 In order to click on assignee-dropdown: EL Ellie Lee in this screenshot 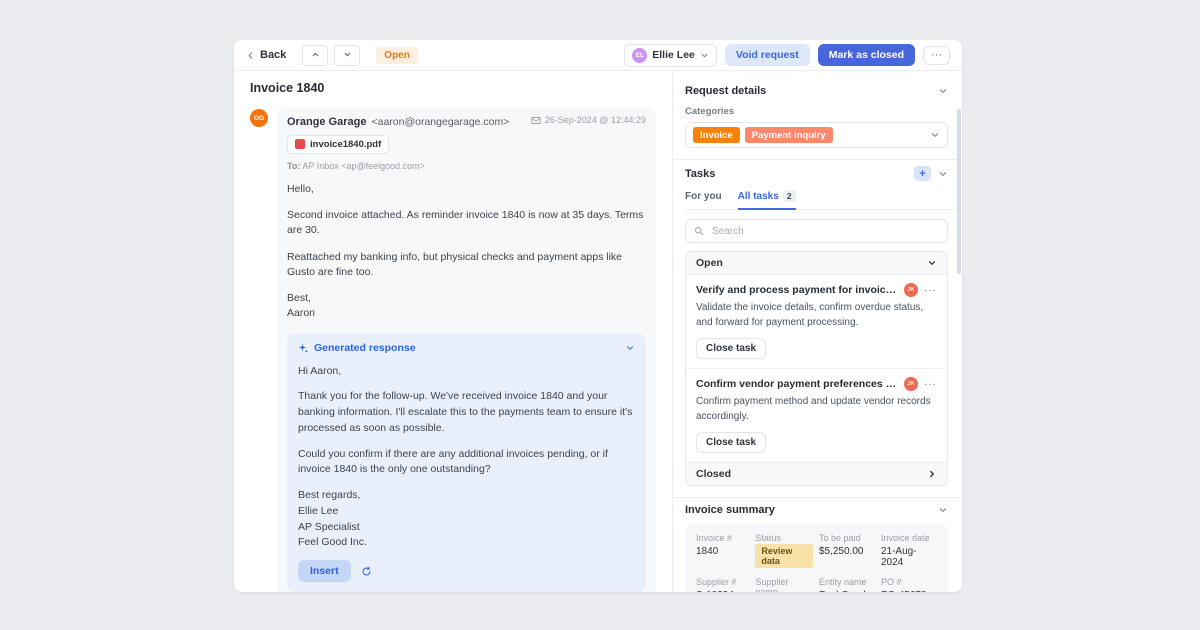, I will do `click(670, 55)`.